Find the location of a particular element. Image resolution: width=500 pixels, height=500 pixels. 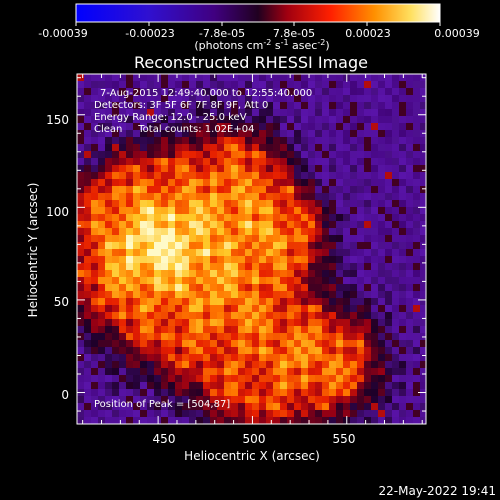

y-tick-label: 100 is located at coordinates (57, 212).